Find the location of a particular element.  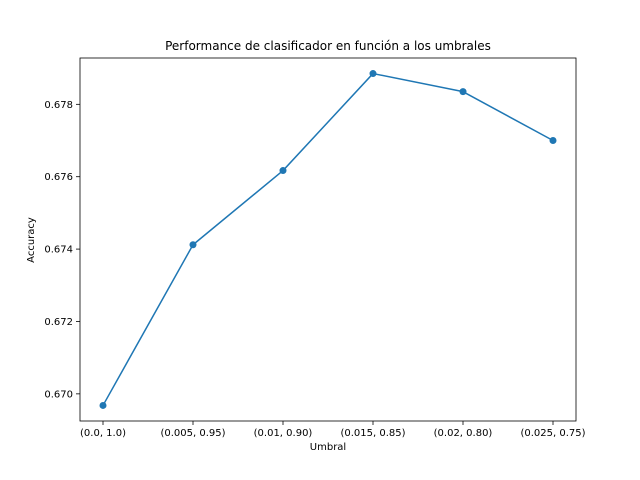

y-tick-label: 0.674 is located at coordinates (58, 250).